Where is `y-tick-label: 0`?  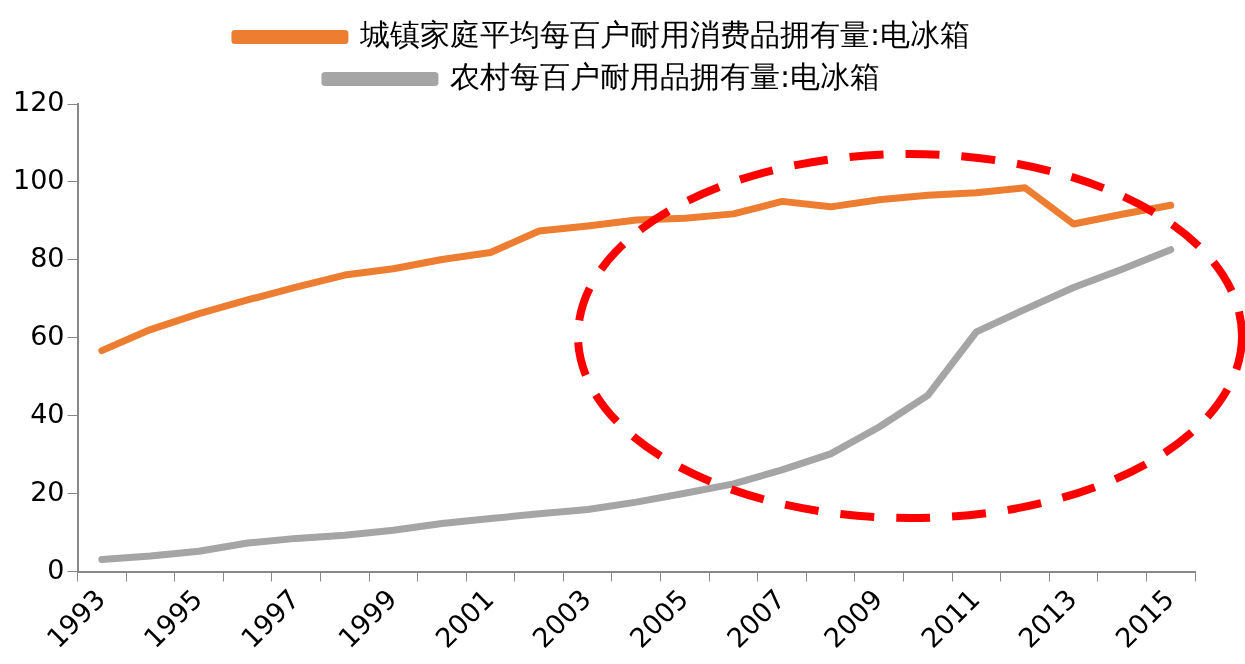
y-tick-label: 0 is located at coordinates (56, 569).